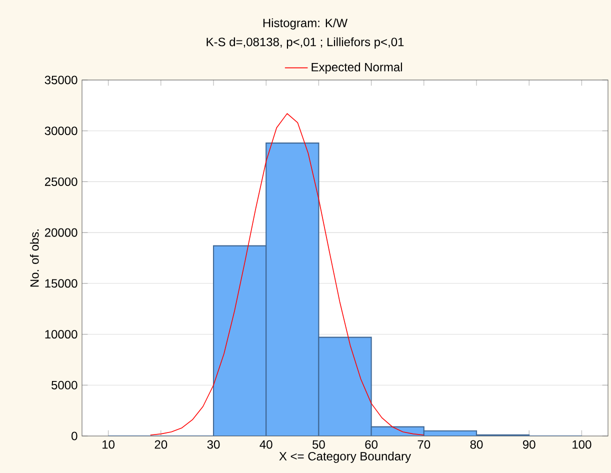  Describe the element at coordinates (318, 444) in the screenshot. I see `x-tick-label: 50` at that location.